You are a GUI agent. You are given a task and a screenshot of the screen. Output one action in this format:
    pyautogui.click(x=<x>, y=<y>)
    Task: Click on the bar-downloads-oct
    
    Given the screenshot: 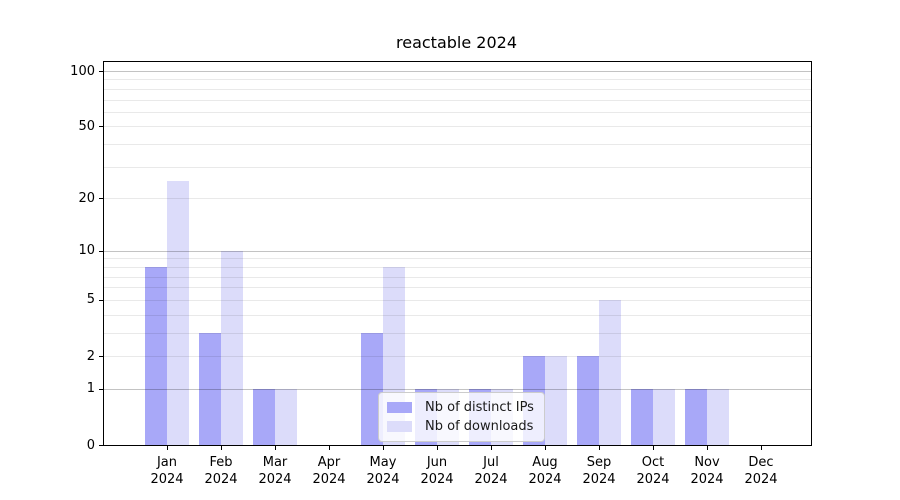 What is the action you would take?
    pyautogui.click(x=664, y=416)
    